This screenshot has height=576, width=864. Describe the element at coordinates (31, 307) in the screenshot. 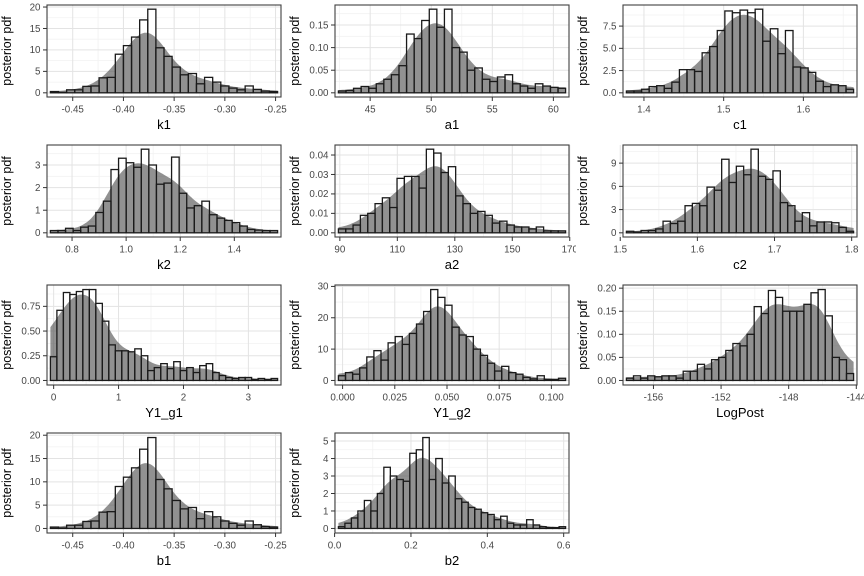

I see `y-tick-label: 0.75` at that location.